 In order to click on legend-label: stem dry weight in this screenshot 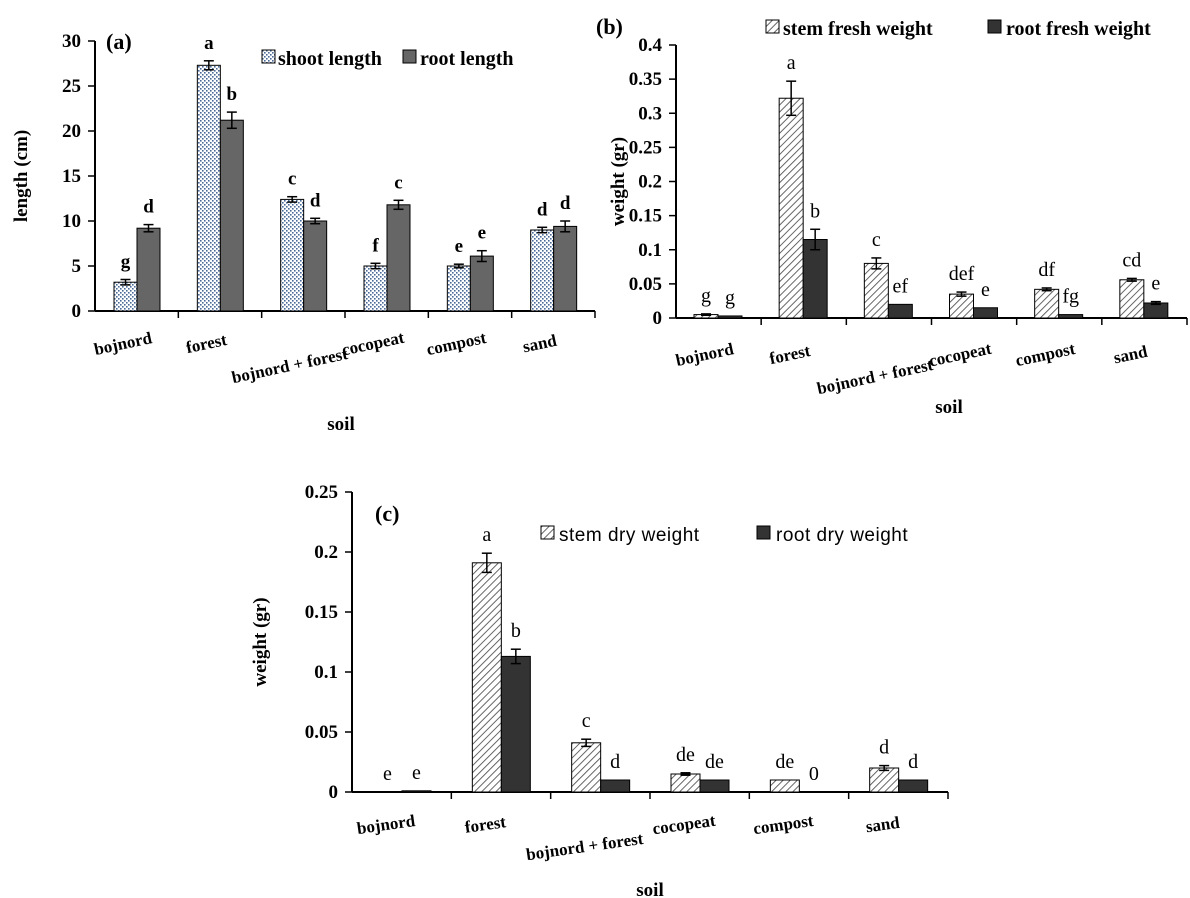, I will do `click(629, 535)`.